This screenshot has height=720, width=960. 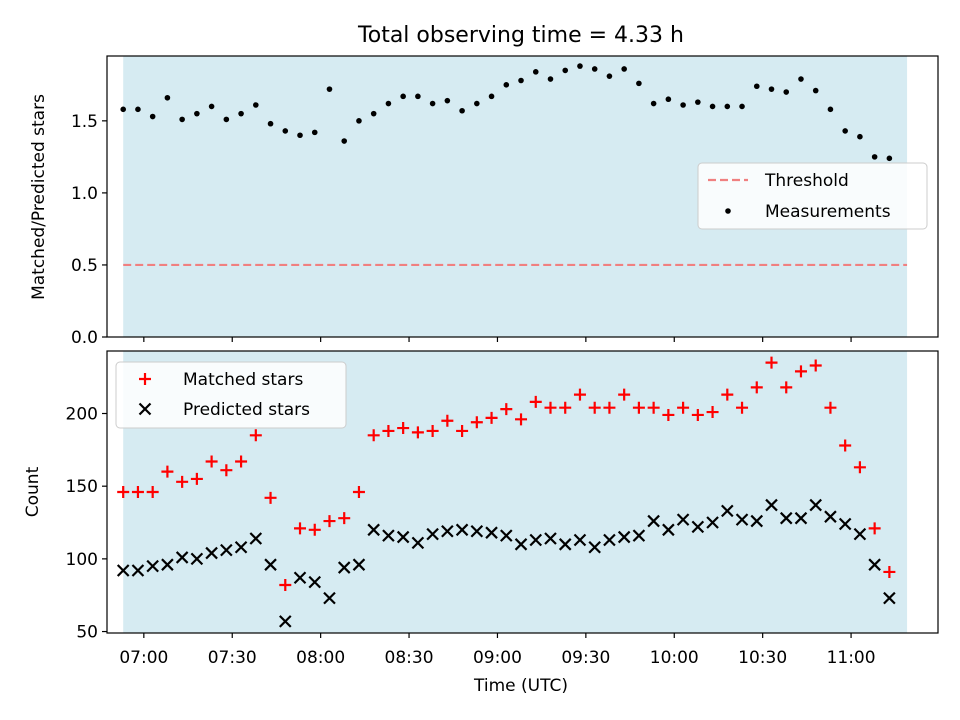 What do you see at coordinates (231, 395) in the screenshot?
I see `bottom-legend-box` at bounding box center [231, 395].